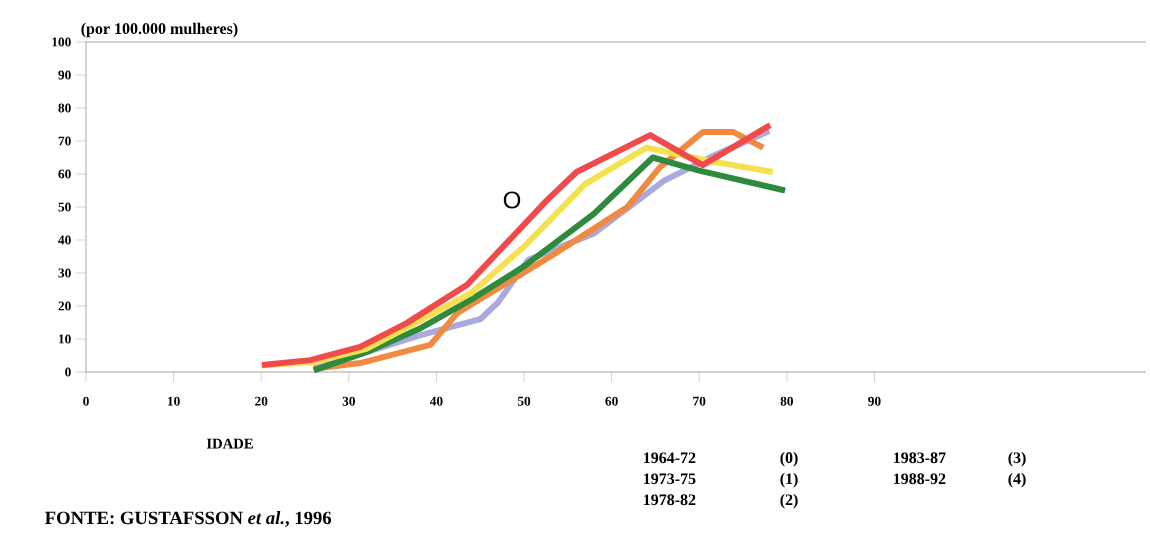 This screenshot has width=1150, height=536. Describe the element at coordinates (64, 75) in the screenshot. I see `y-tick-label: 90` at that location.